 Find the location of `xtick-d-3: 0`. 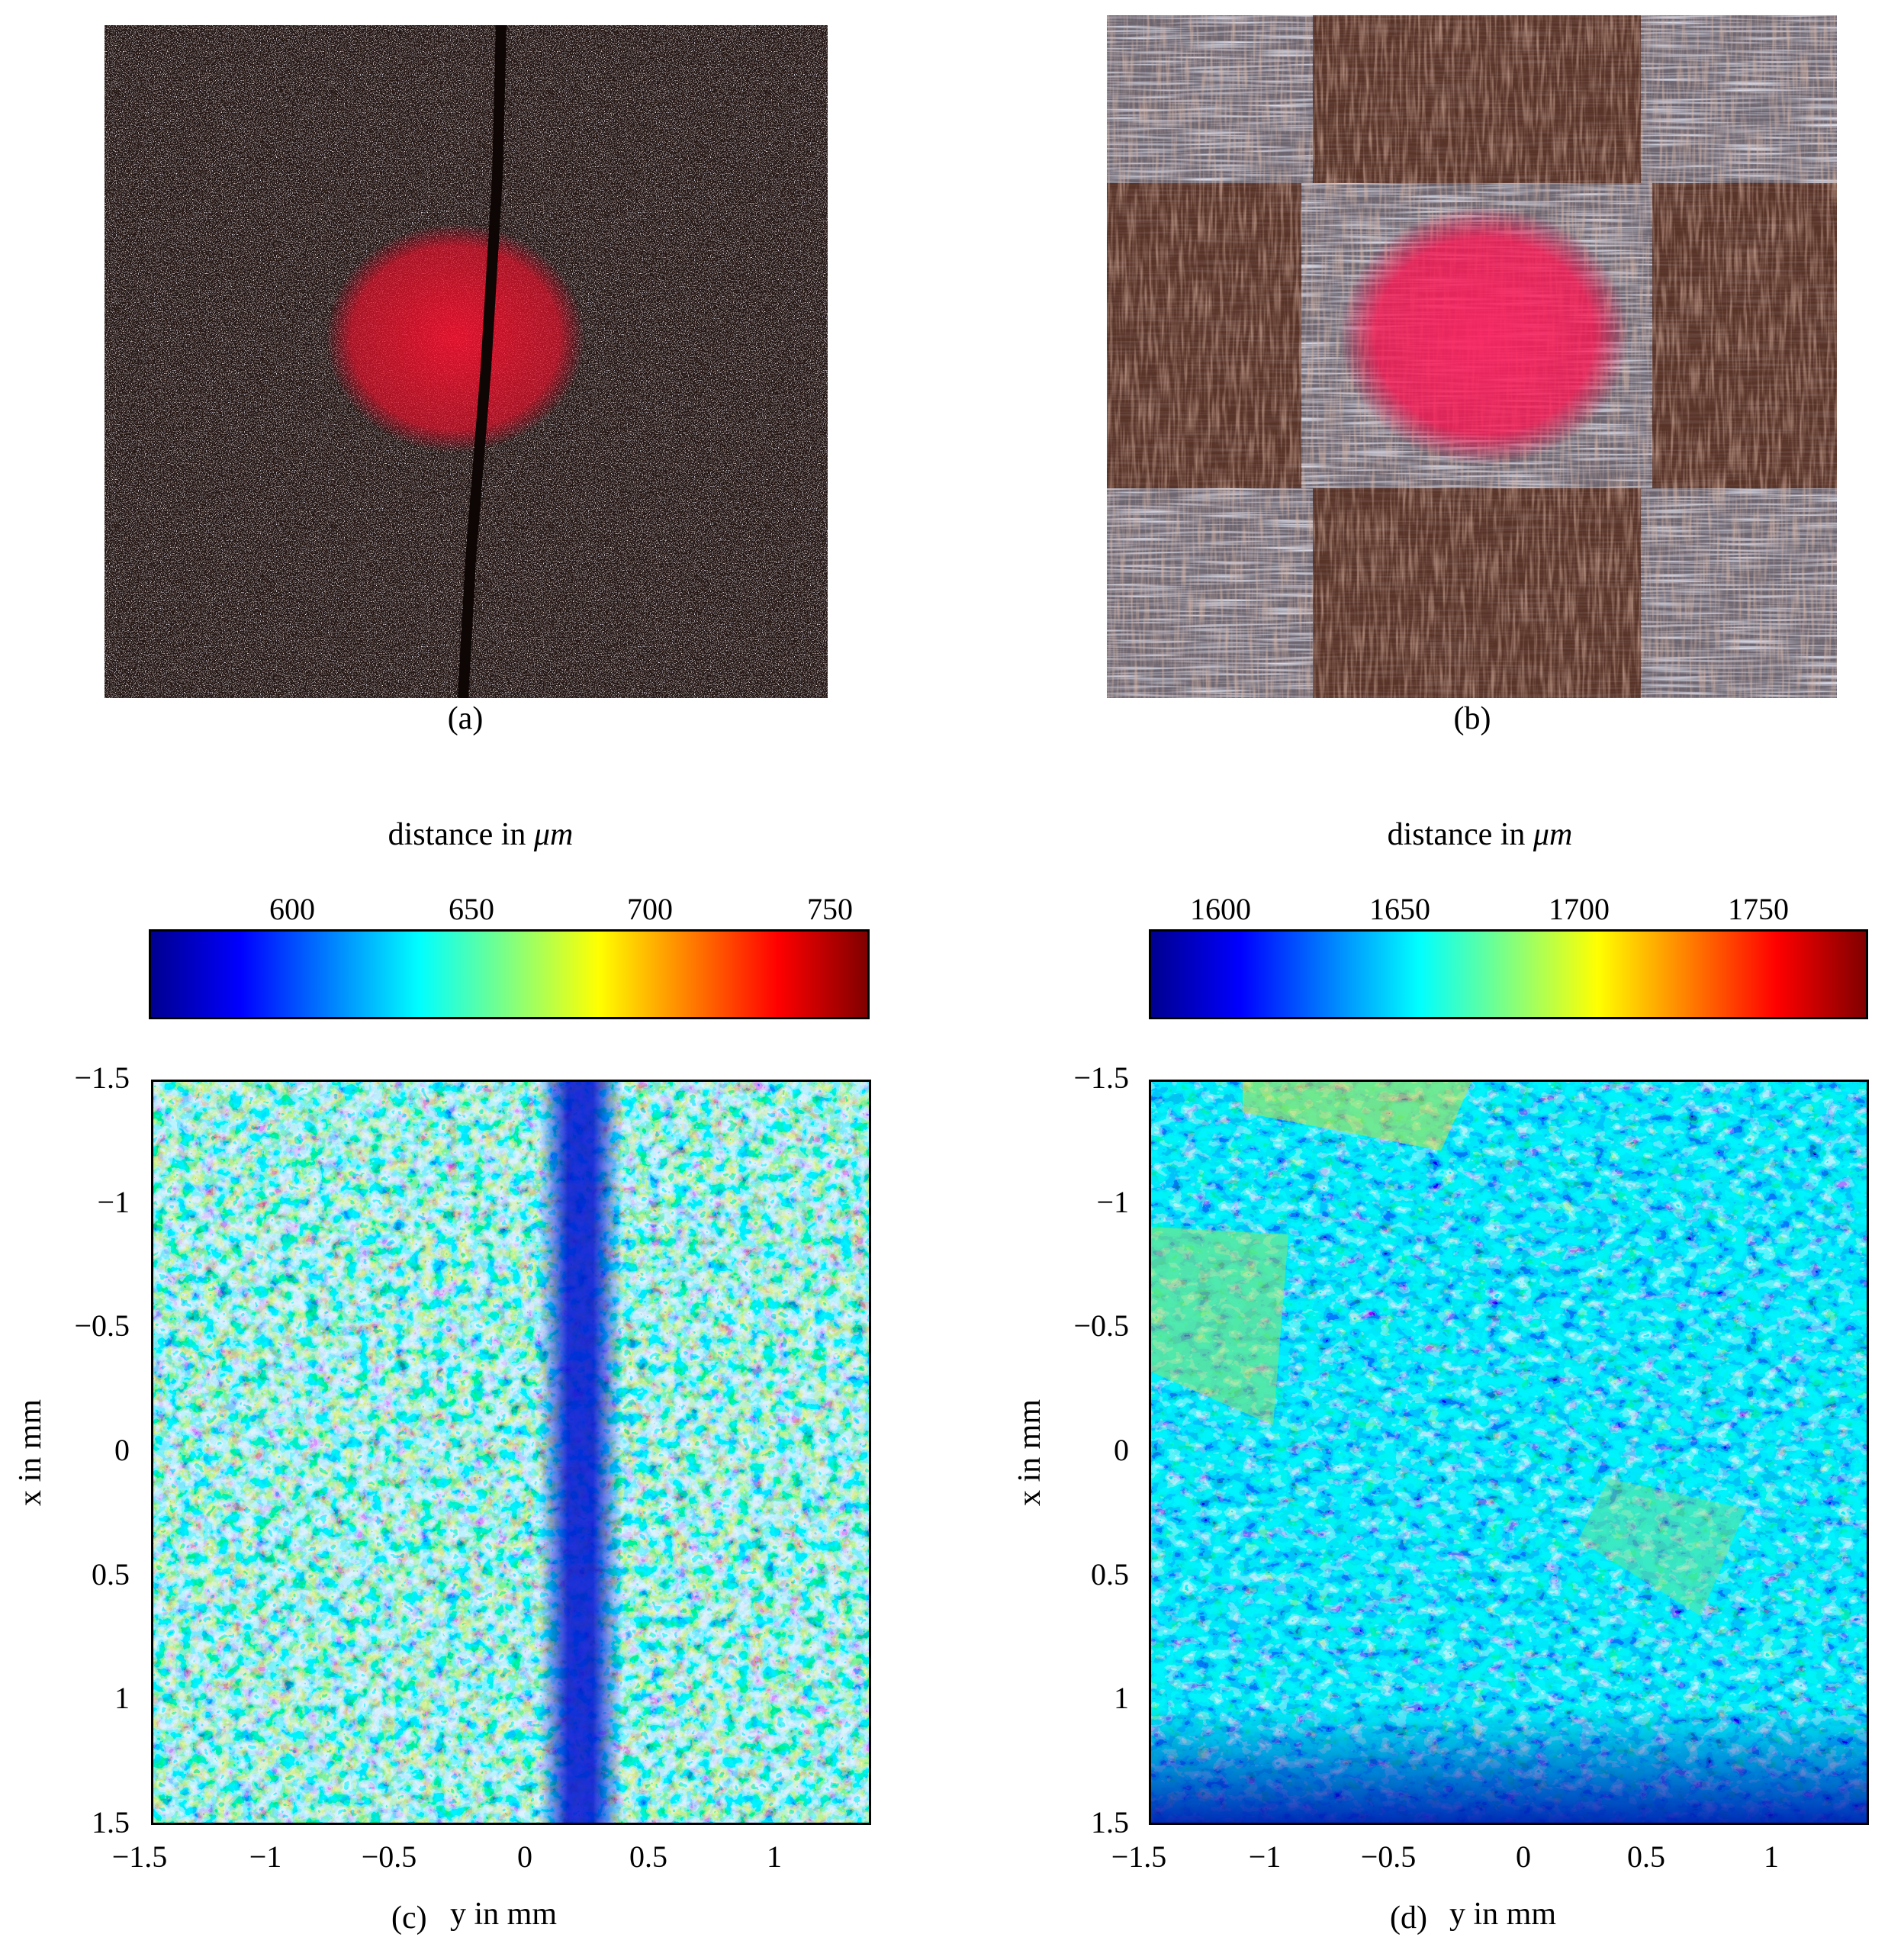

xtick-d-3: 0 is located at coordinates (1523, 1857).